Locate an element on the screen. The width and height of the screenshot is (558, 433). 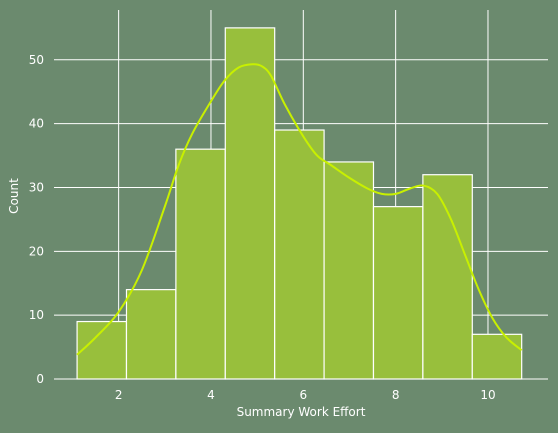
y-tick-label: 20 is located at coordinates (36, 251).